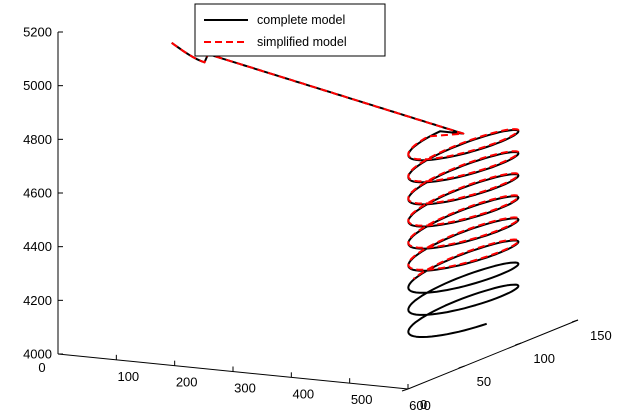 The height and width of the screenshot is (412, 625). I want to click on z-tick-label: 4400, so click(37, 246).